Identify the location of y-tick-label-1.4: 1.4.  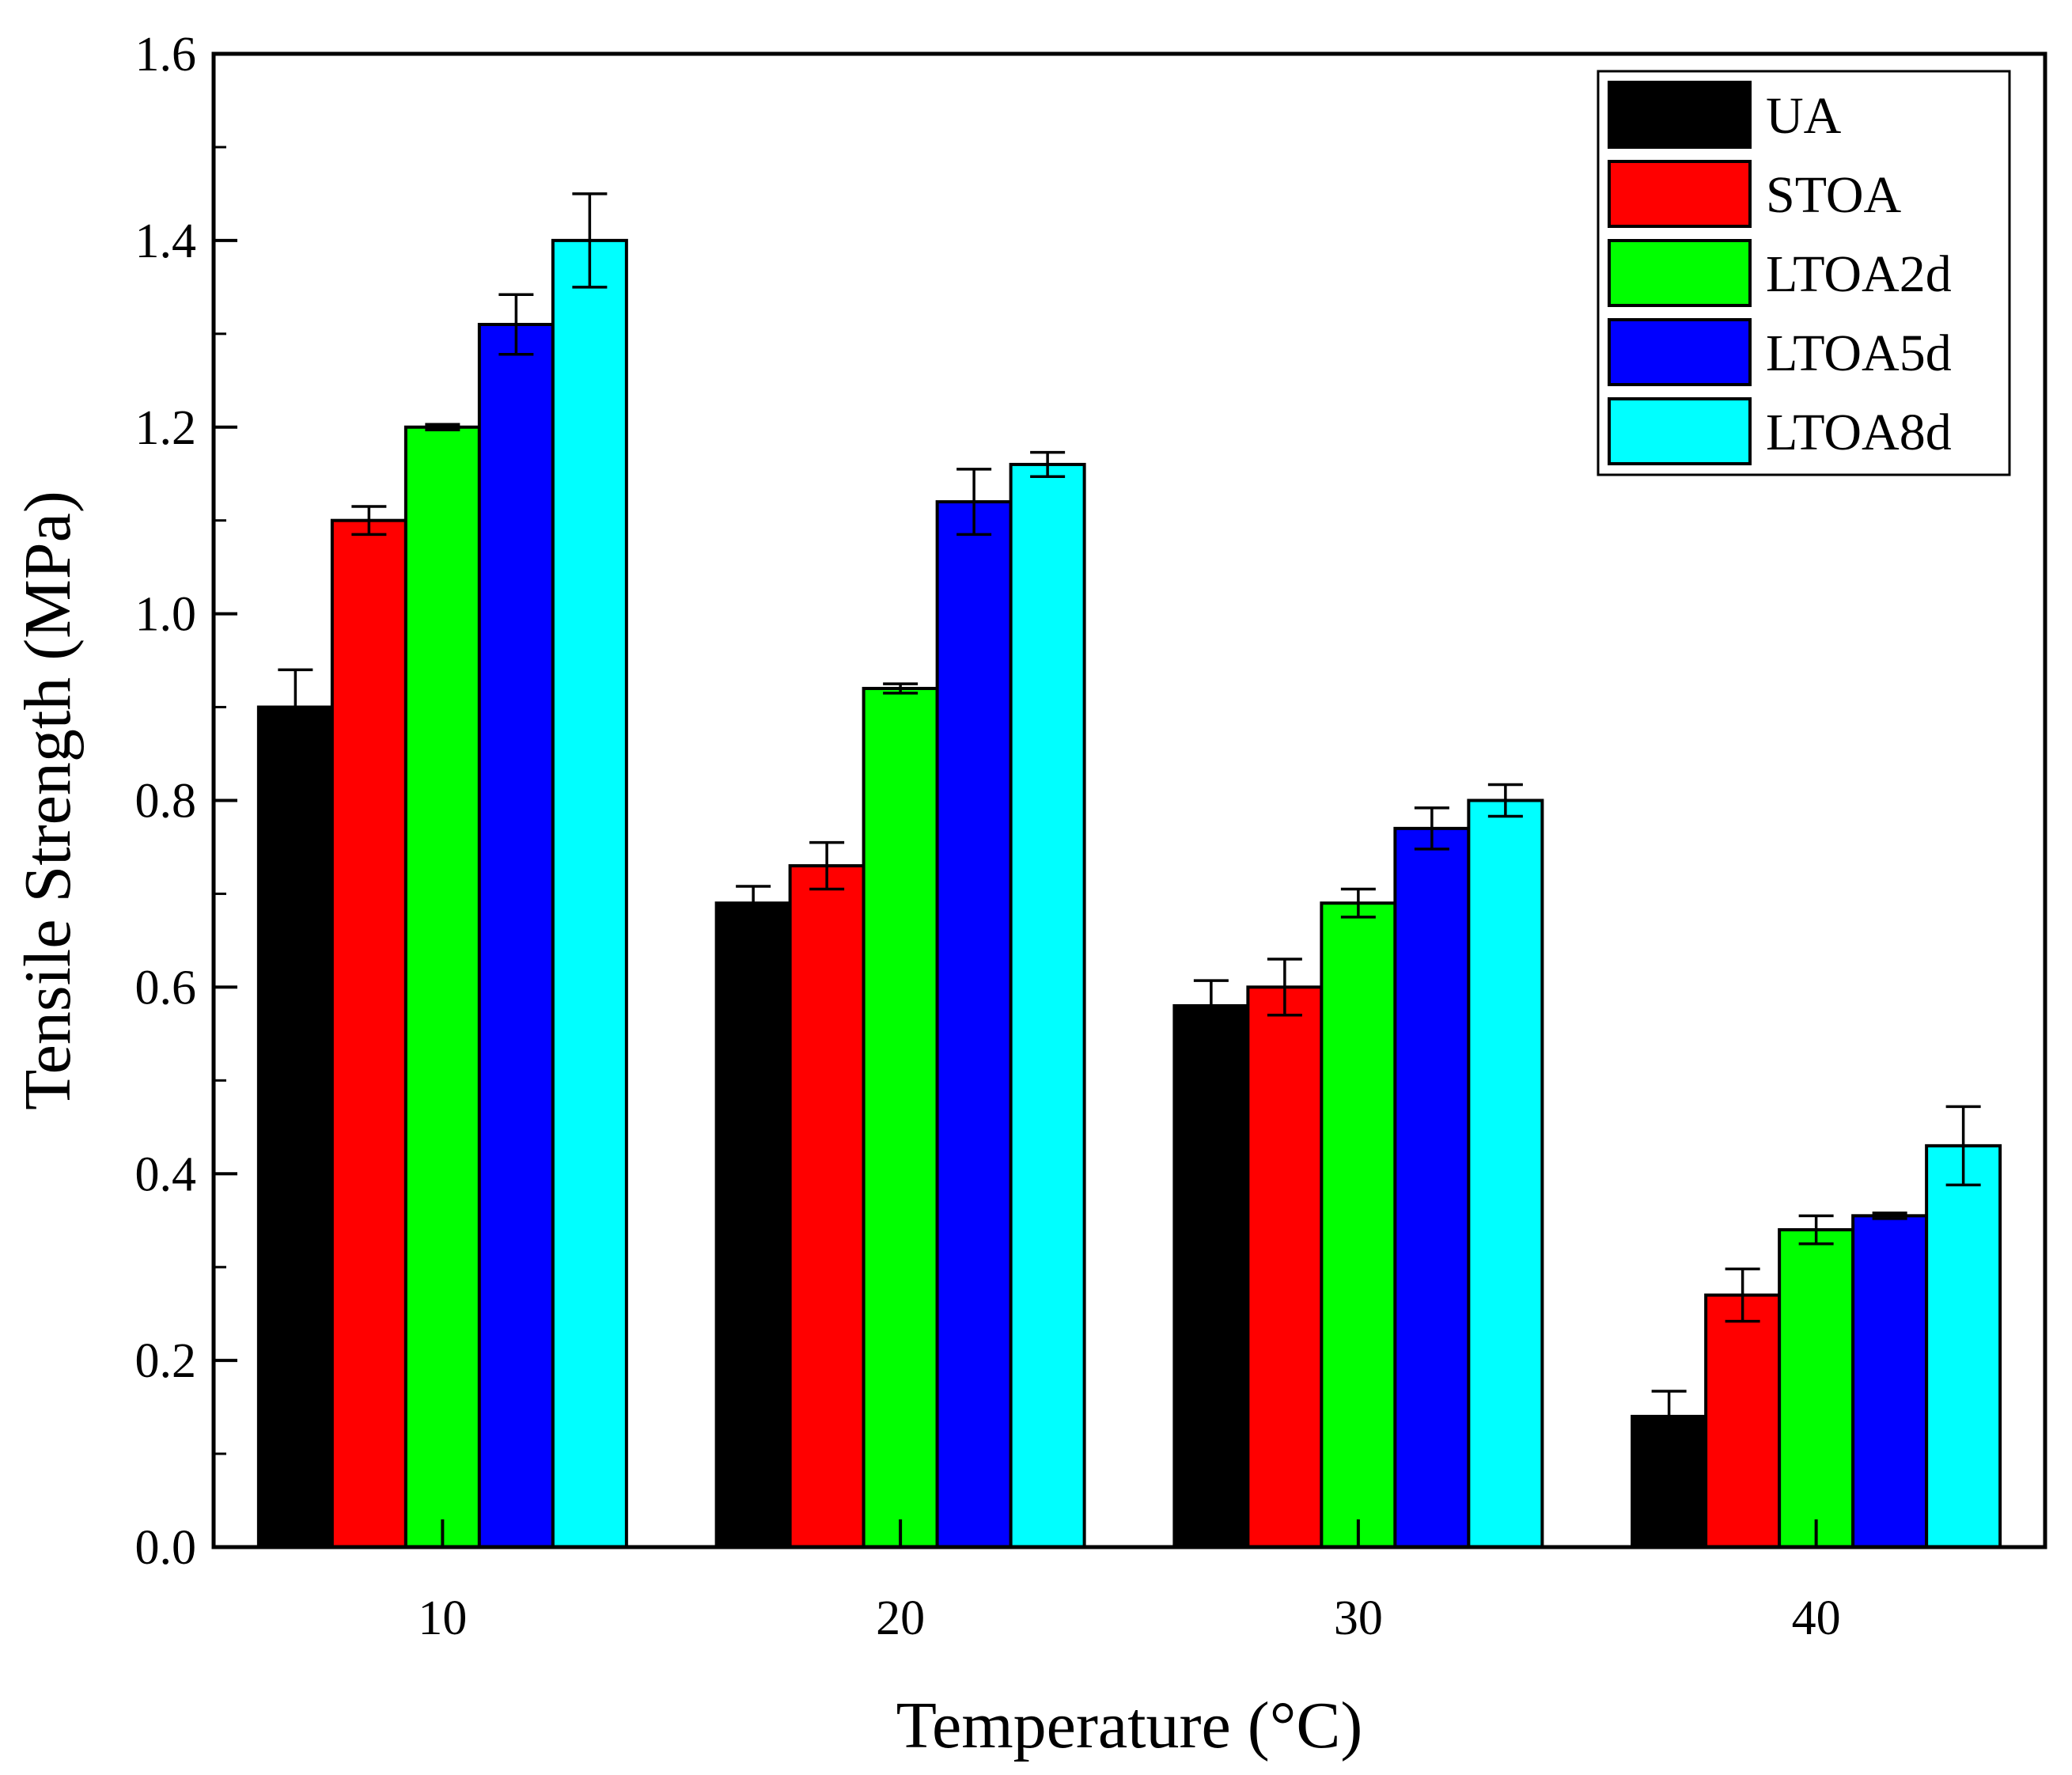
(166, 241).